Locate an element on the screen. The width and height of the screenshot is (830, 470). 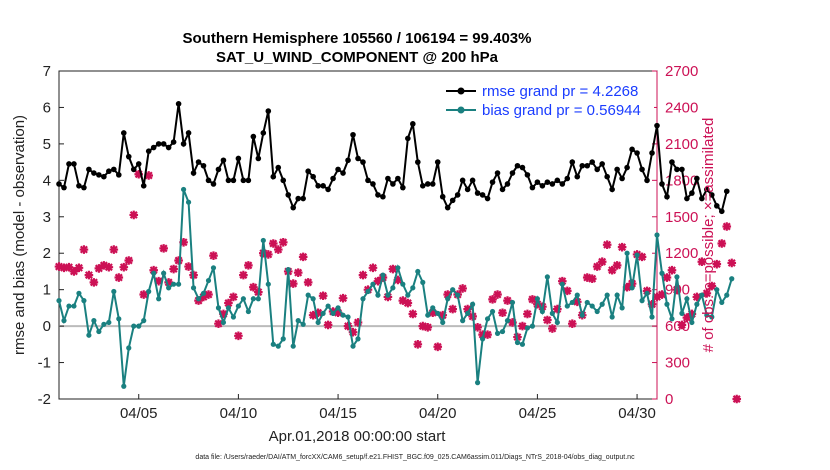
y-axis-label-right: # of obs: o=possible; ×=assimilated is located at coordinates (708, 235).